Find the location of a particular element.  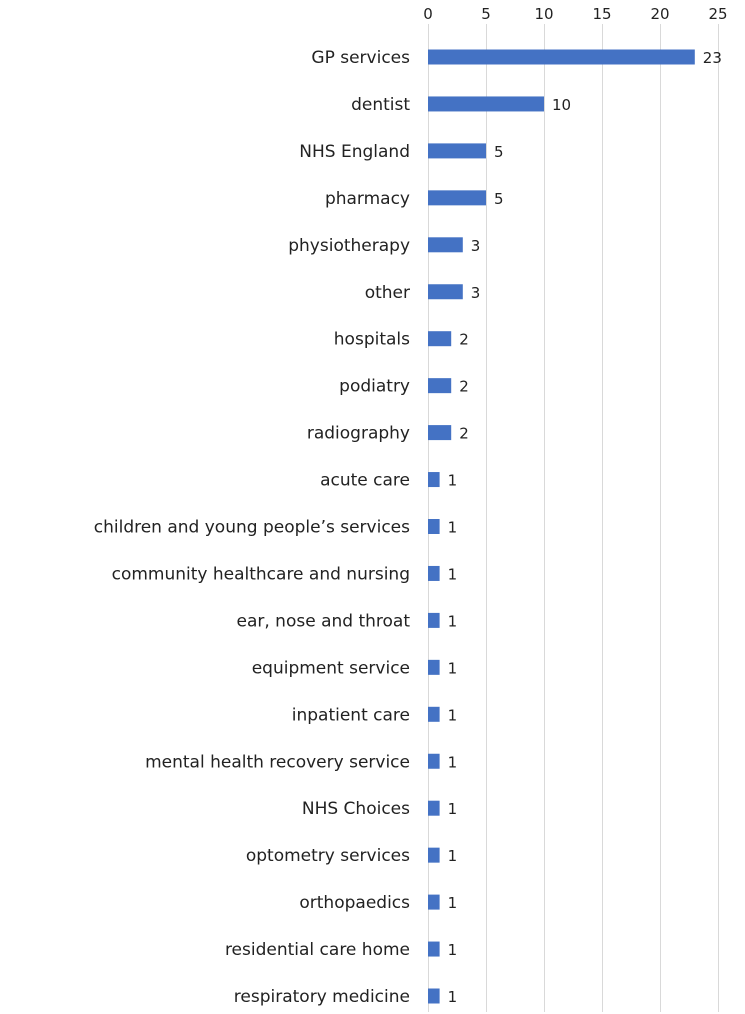

category-label: optometry services is located at coordinates (328, 856).